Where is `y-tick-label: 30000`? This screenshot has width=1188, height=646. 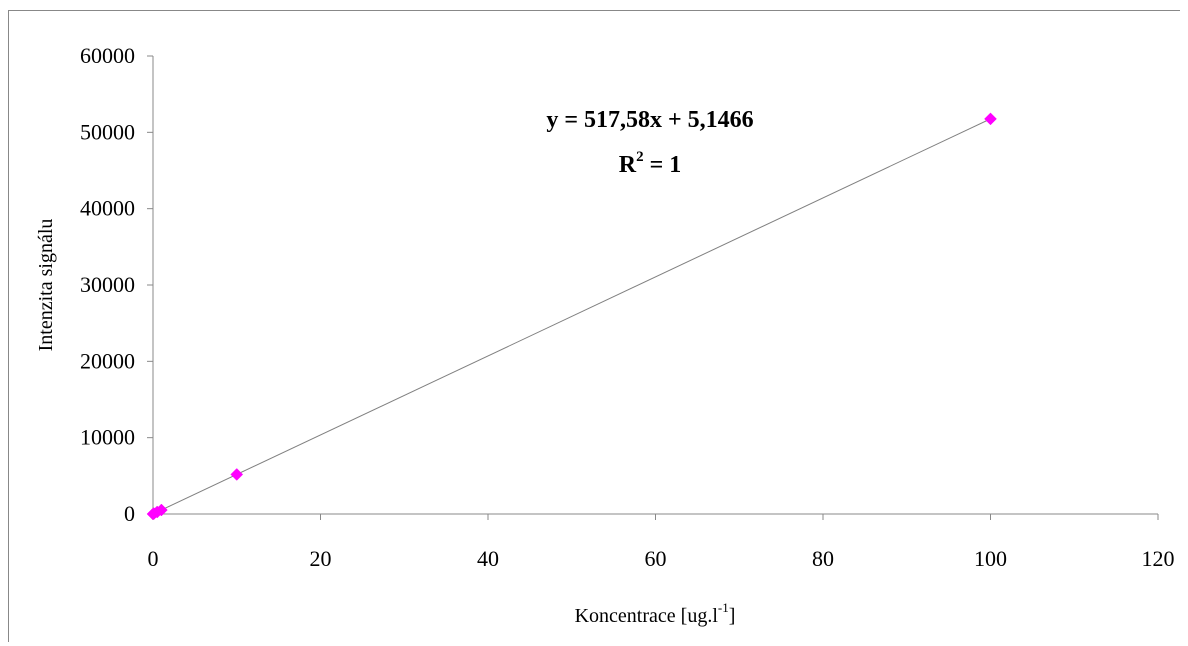
y-tick-label: 30000 is located at coordinates (107, 284).